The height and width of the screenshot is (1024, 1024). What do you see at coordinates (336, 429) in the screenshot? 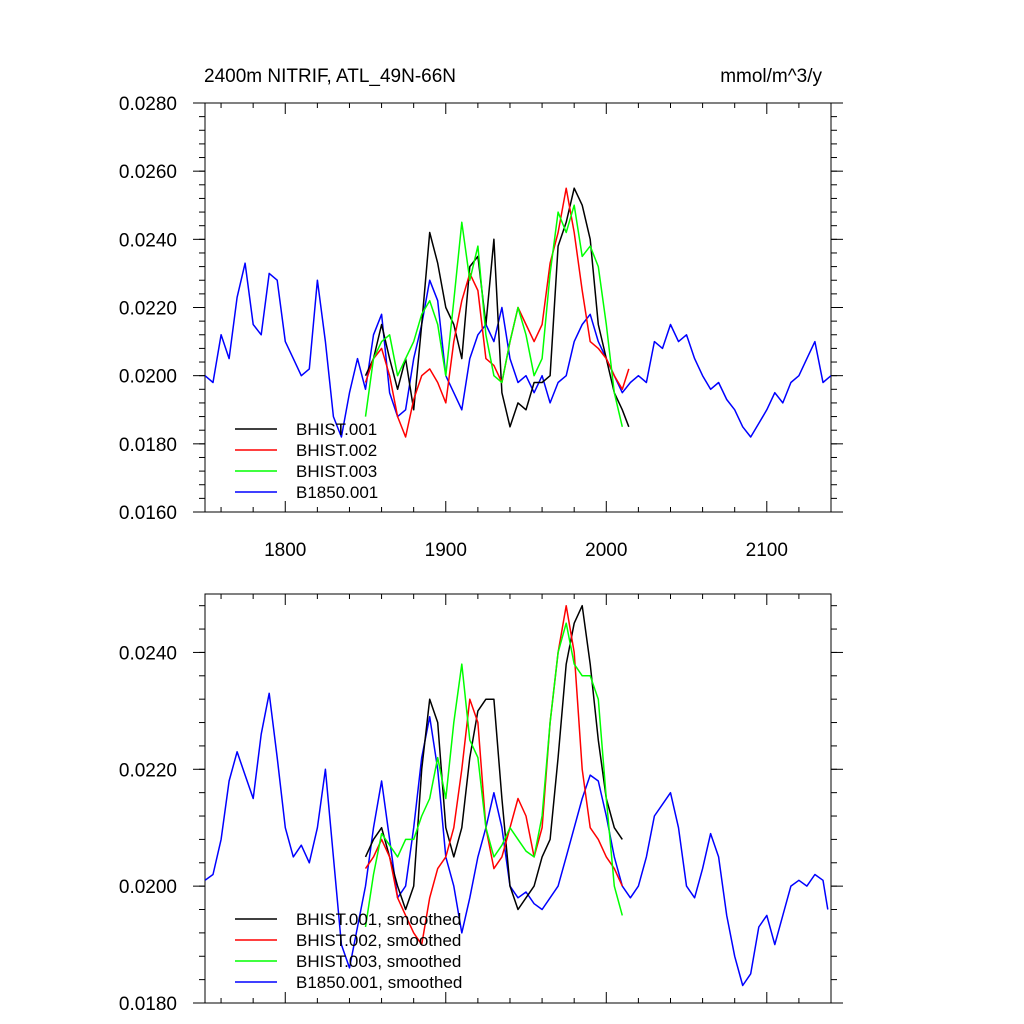
I see `legend-label: BHIST.001` at bounding box center [336, 429].